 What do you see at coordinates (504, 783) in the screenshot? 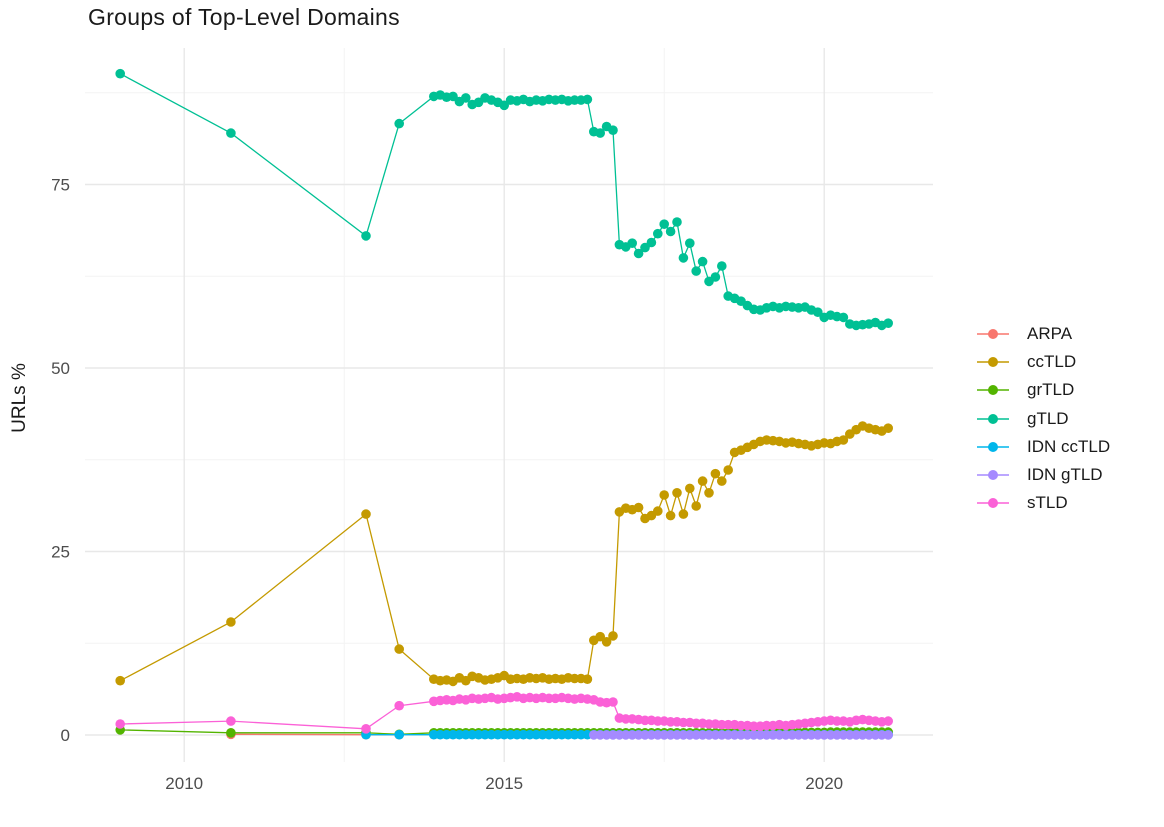
I see `x-tick-label: 2015` at bounding box center [504, 783].